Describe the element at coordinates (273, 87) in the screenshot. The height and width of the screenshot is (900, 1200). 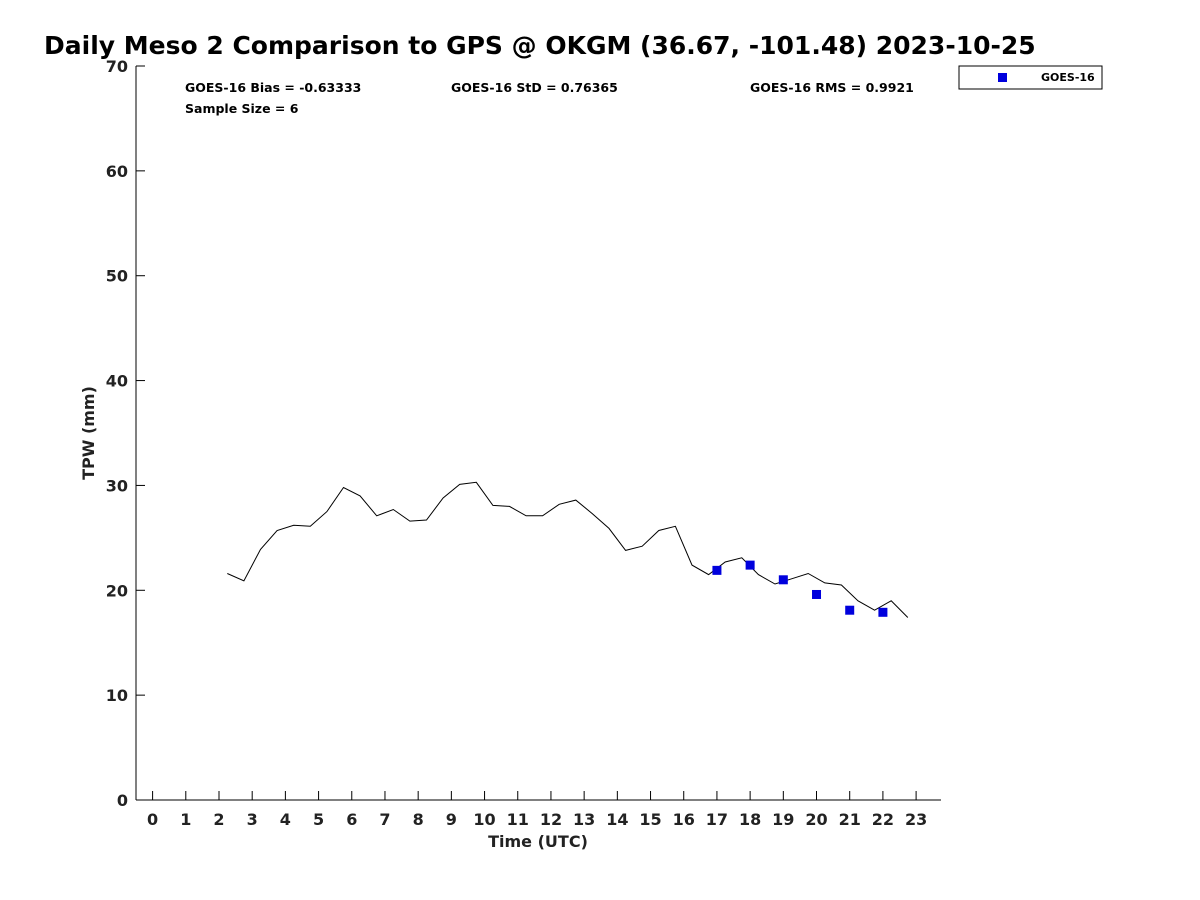
I see `stat-bias: GOES-16 Bias = -0.63333` at that location.